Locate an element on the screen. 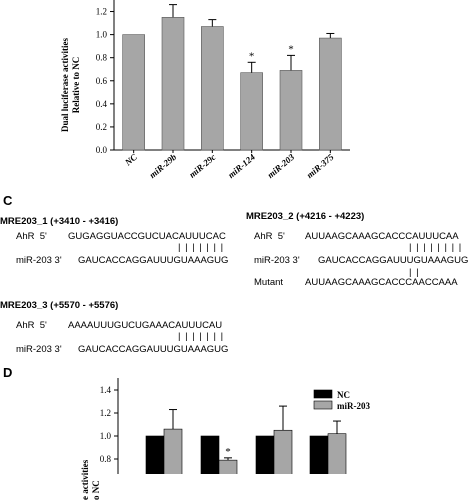  panel-b-ytick-label: 0.8 is located at coordinates (102, 58).